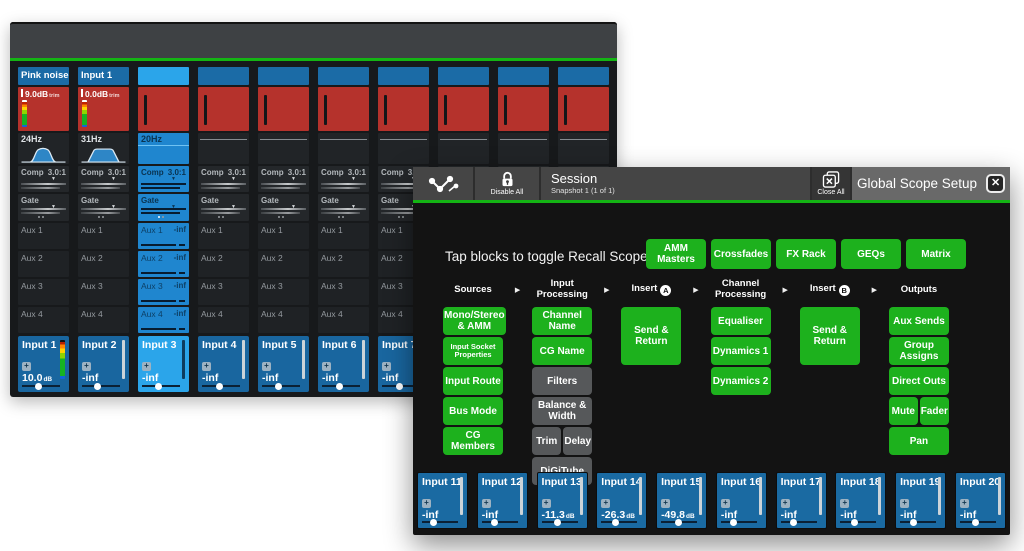 The image size is (1024, 551). I want to click on snapshot-strip: Input 17 + -inf, so click(801, 500).